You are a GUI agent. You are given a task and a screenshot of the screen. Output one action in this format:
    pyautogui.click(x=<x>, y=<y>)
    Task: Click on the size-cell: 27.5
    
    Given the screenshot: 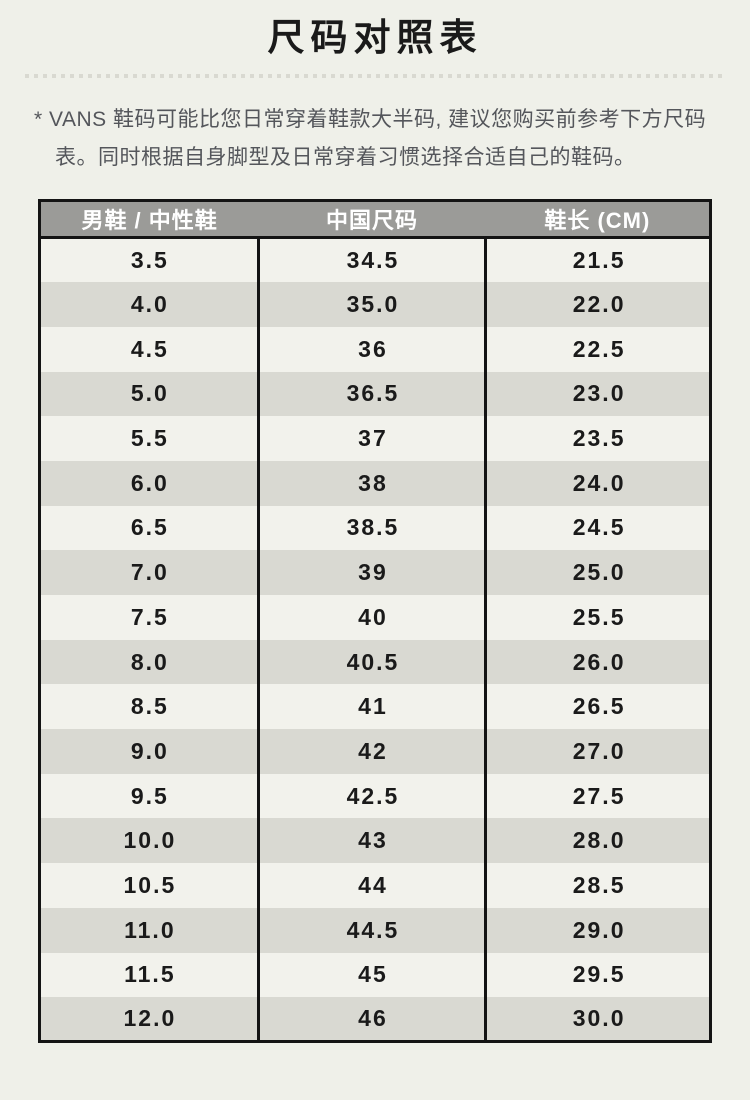 What is the action you would take?
    pyautogui.click(x=597, y=796)
    